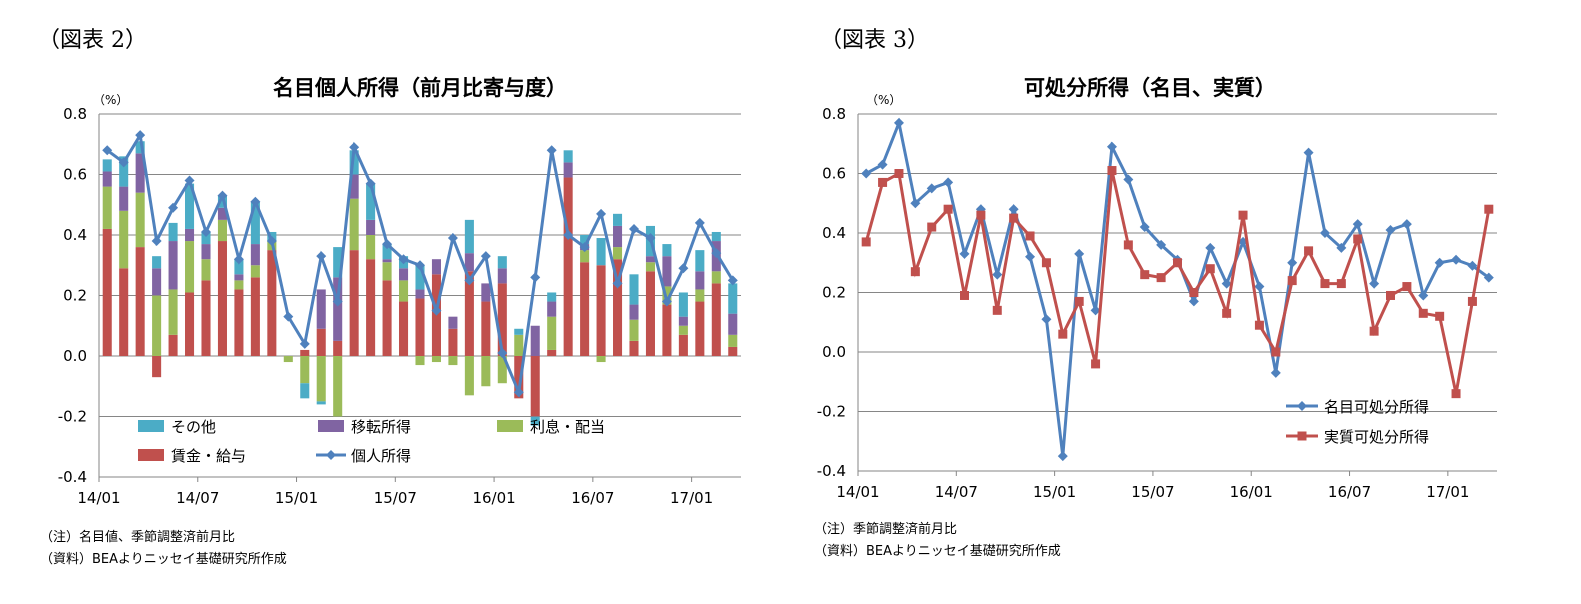 The width and height of the screenshot is (1581, 604). I want to click on figure-2-note: （注）名目値、季節調整済前月比, so click(138, 537).